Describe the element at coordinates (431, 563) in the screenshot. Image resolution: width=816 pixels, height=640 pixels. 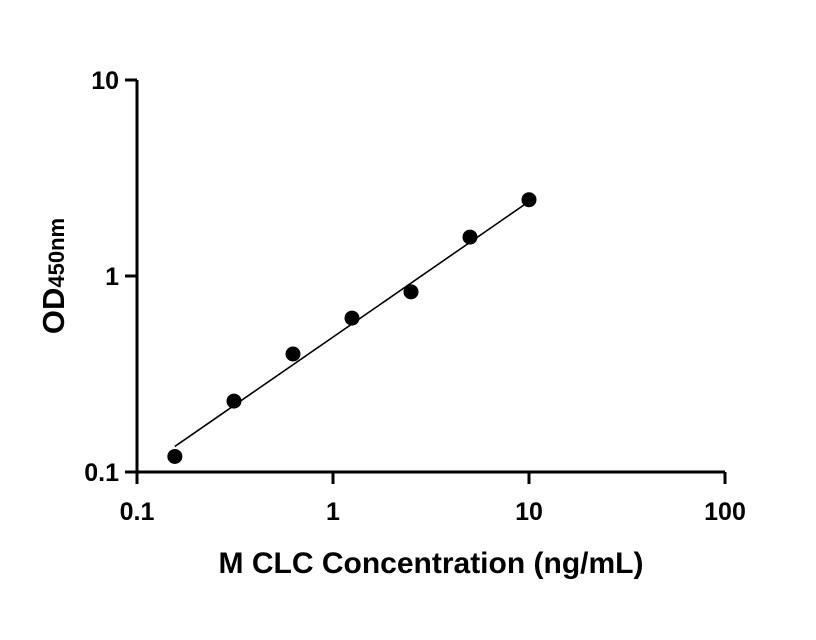
I see `x-axis-title: M CLC Concentration (ng/mL)` at that location.